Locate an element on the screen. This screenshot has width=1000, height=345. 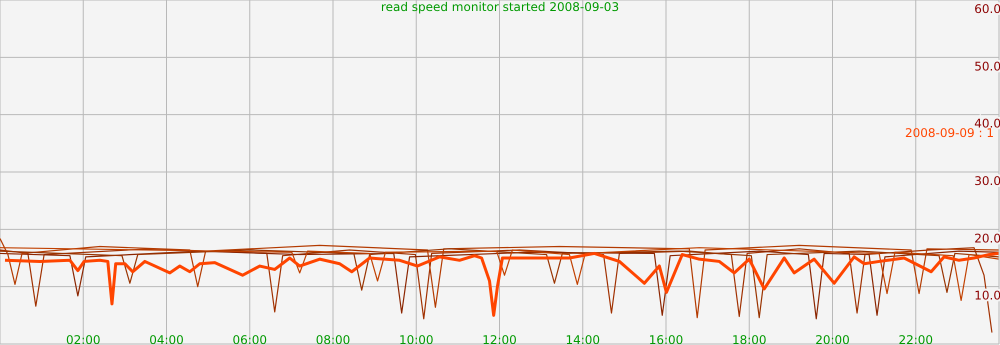
x-tick-label: 02:00 is located at coordinates (83, 339).